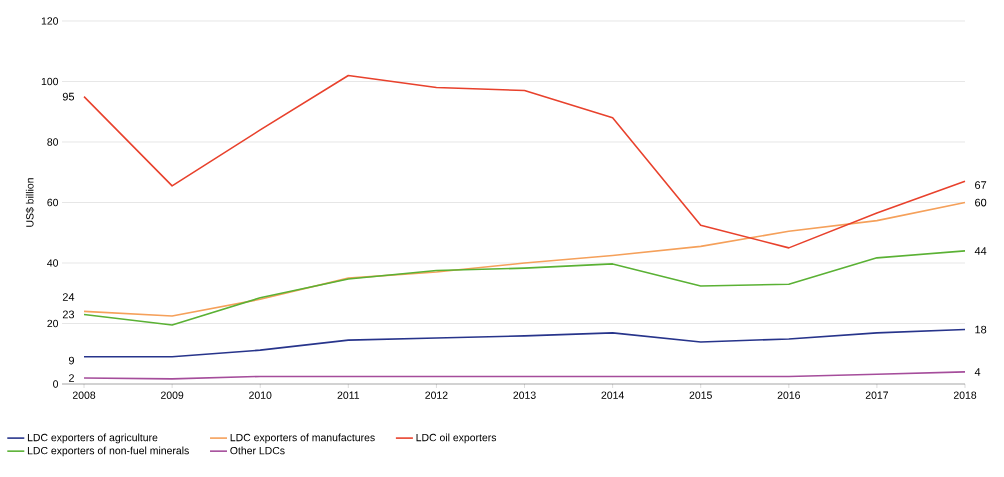 The width and height of the screenshot is (1004, 477). What do you see at coordinates (108, 451) in the screenshot?
I see `legend-label: LDC exporters of non-fuel minerals` at bounding box center [108, 451].